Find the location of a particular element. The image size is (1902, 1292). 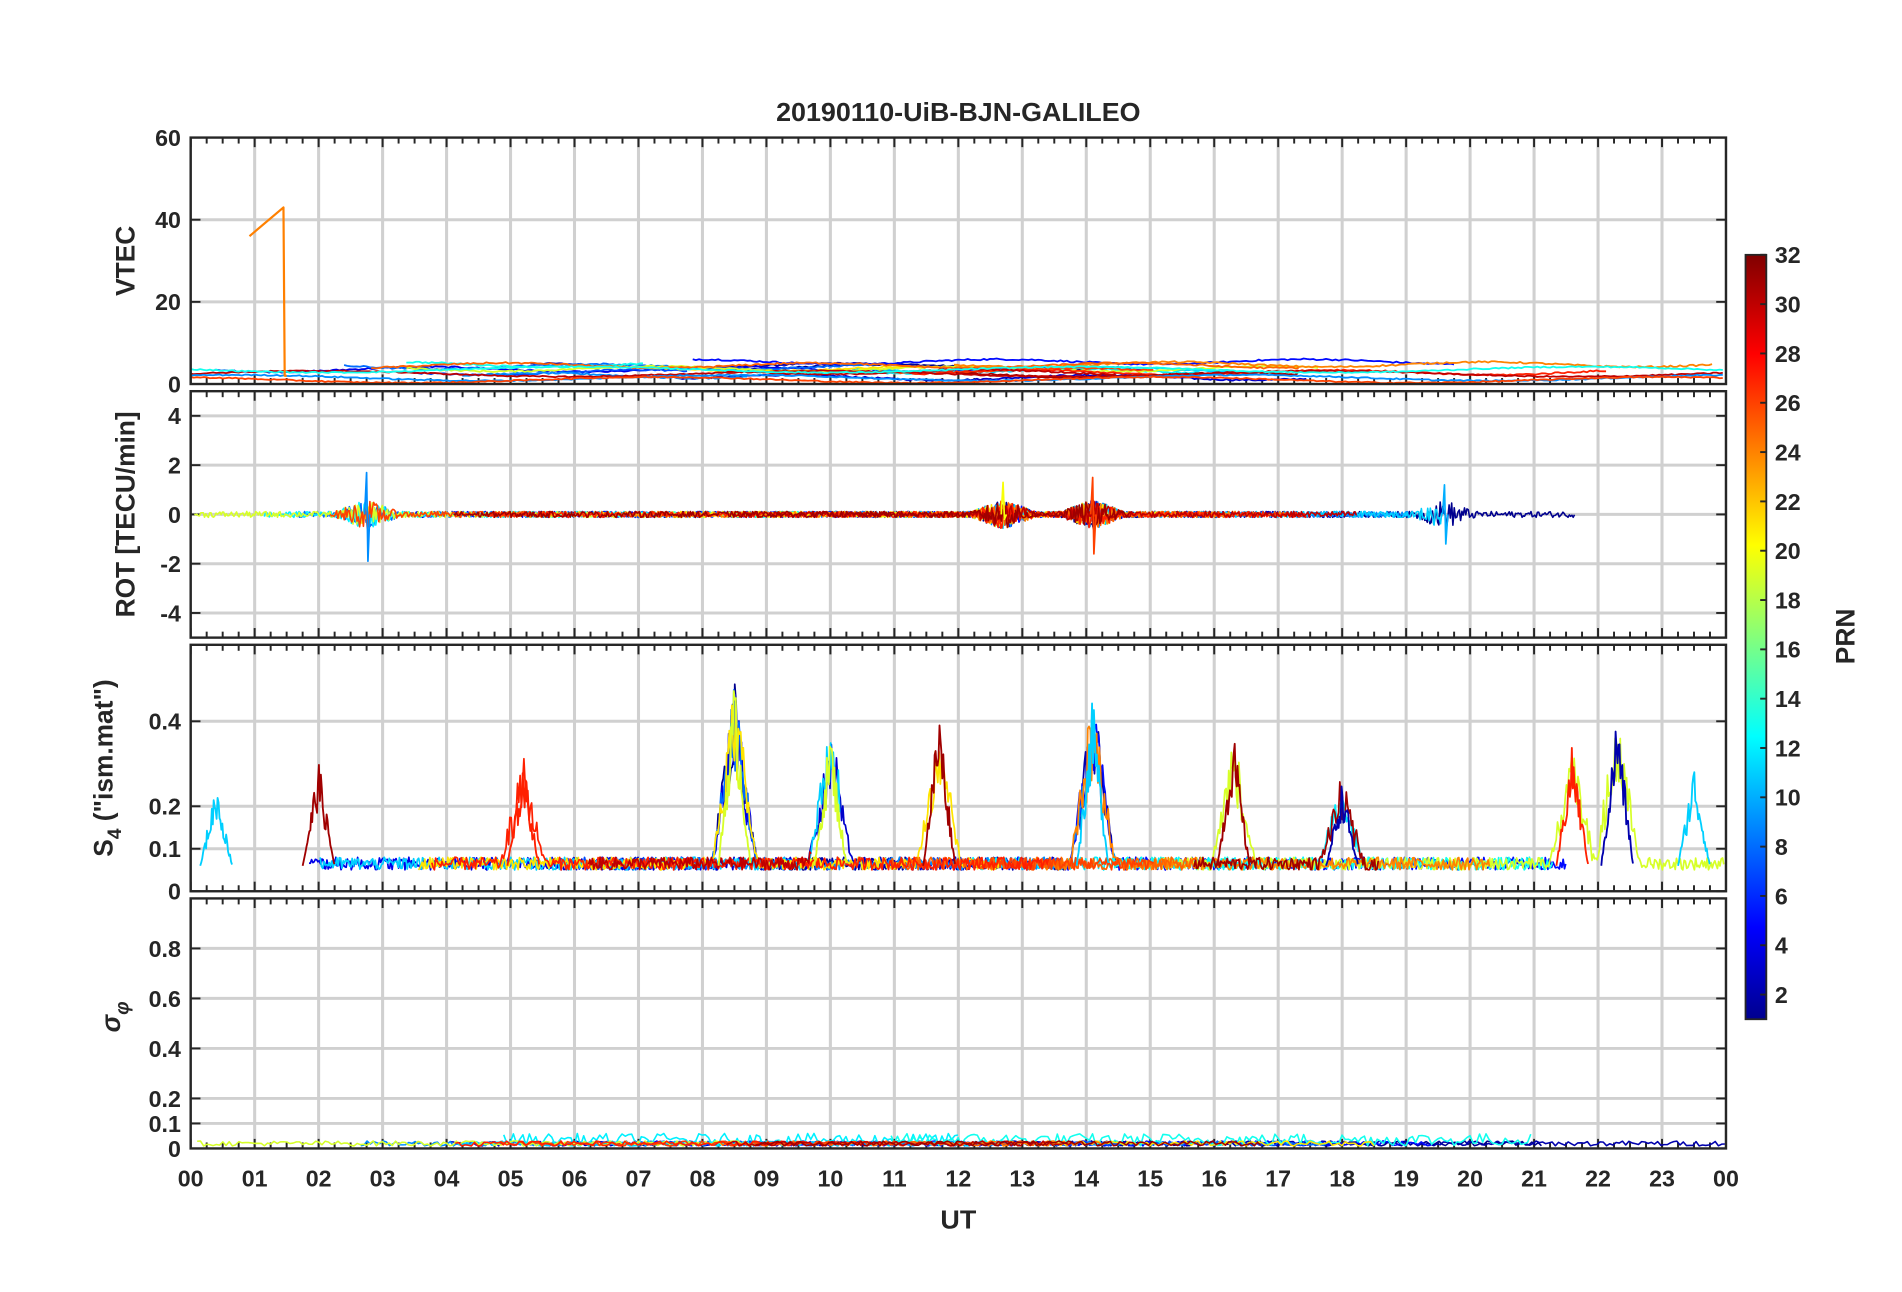

vtec-spike-series is located at coordinates (267, 291).